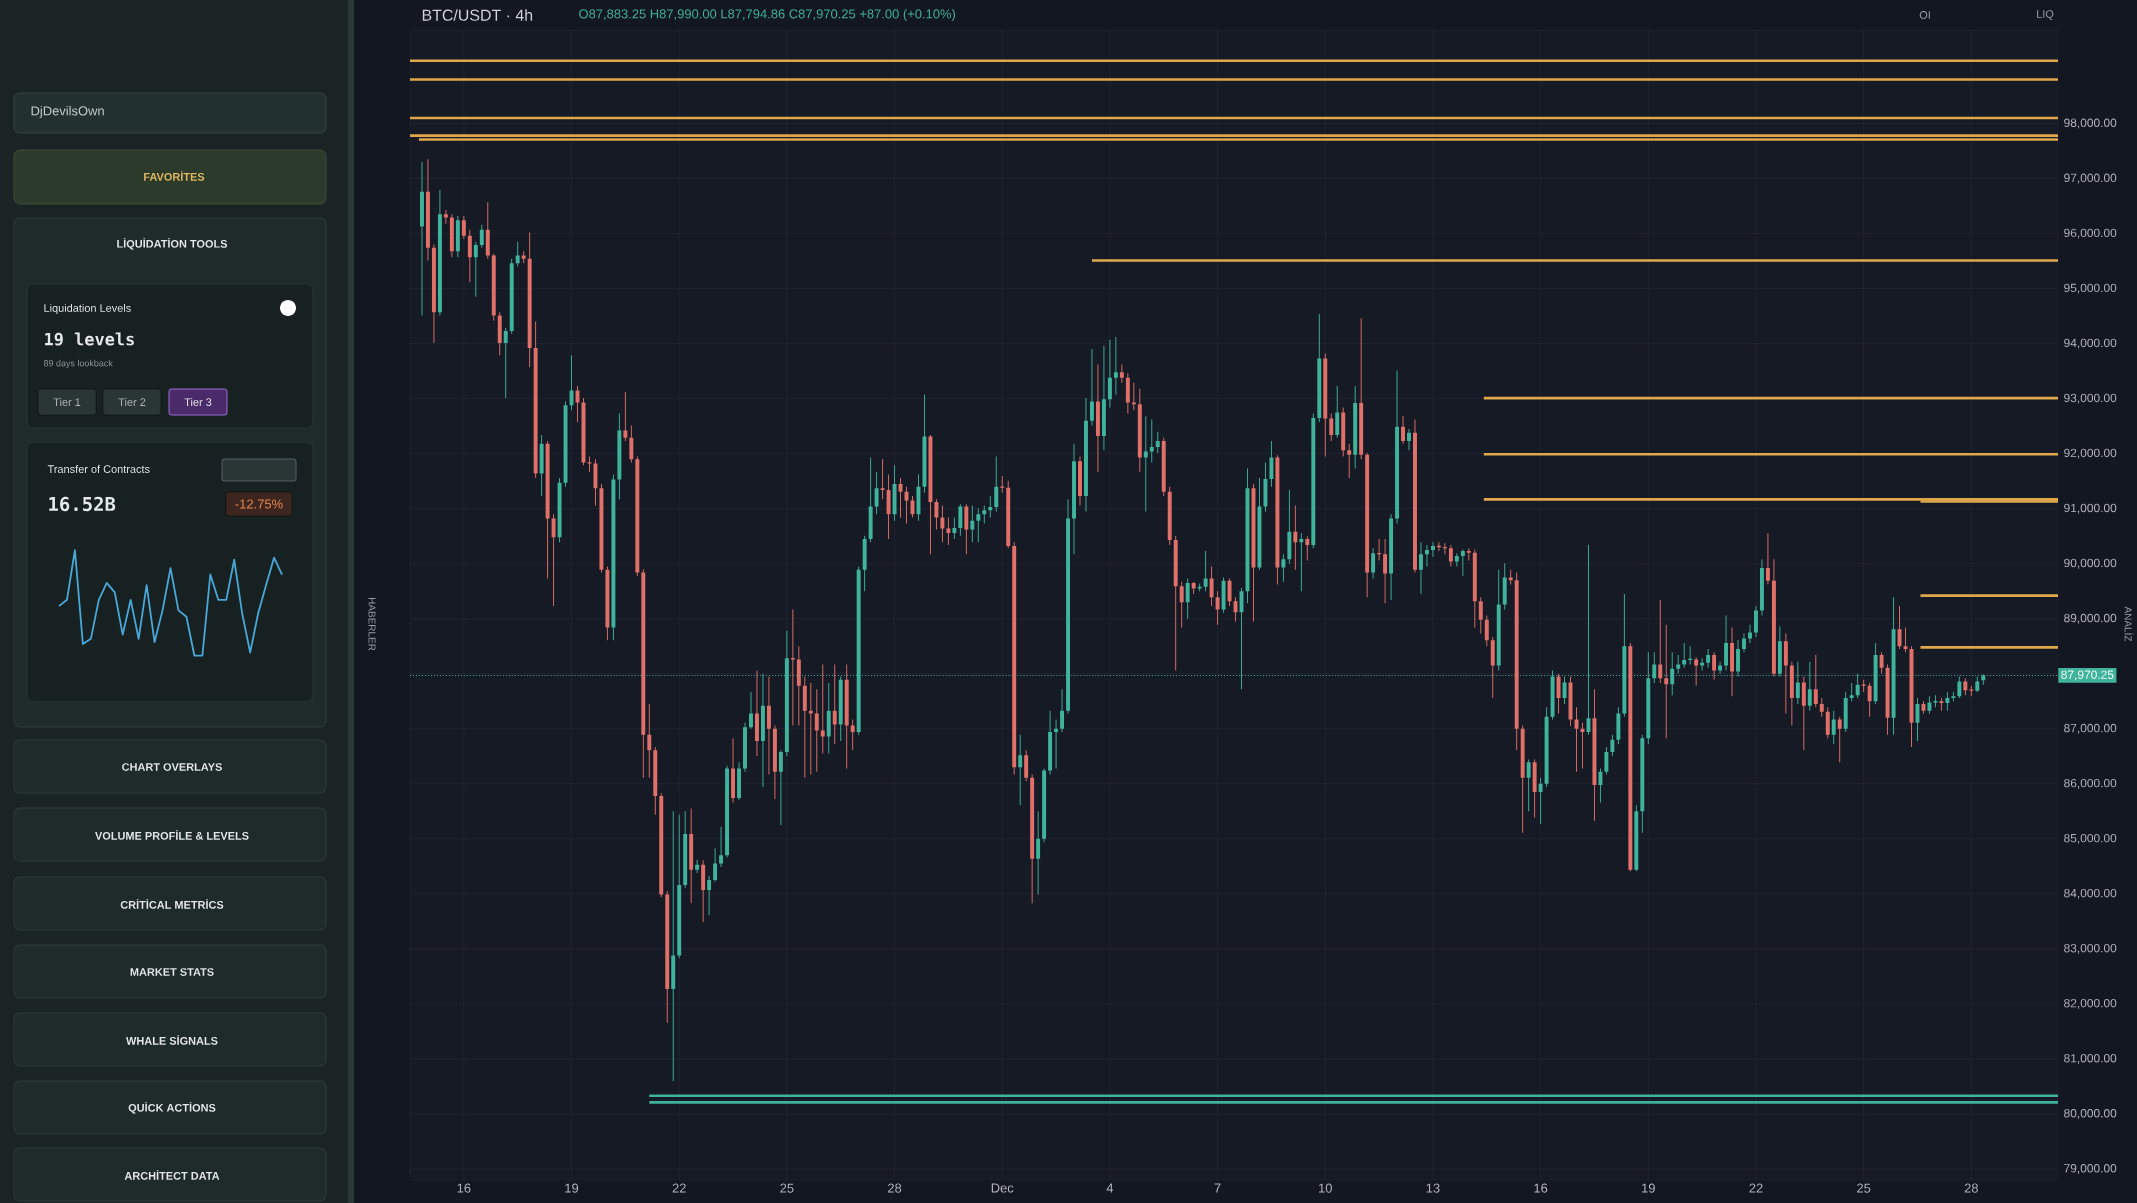 The width and height of the screenshot is (2137, 1203). What do you see at coordinates (2090, 1059) in the screenshot?
I see `y-tick-label: 81,000.00` at bounding box center [2090, 1059].